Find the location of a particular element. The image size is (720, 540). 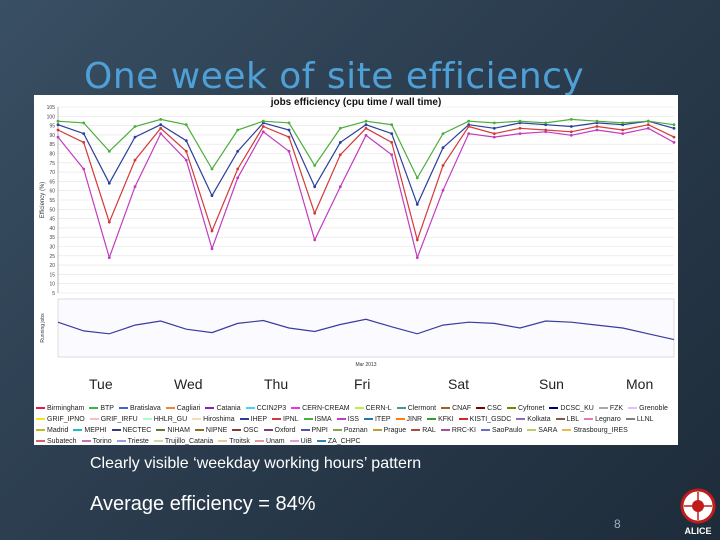

legend-label: RRC-KI is located at coordinates (463, 430).